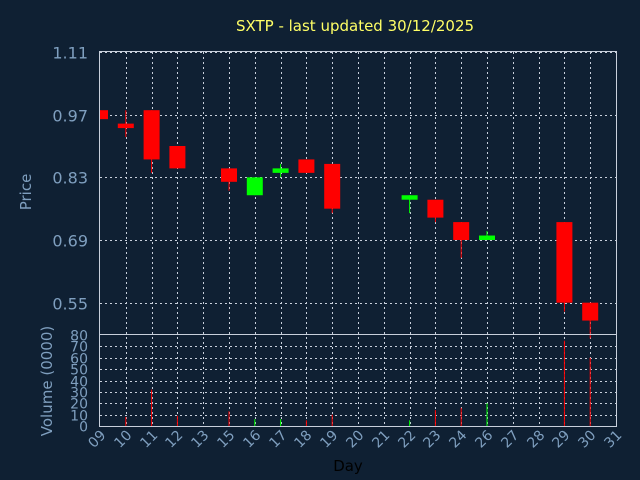 The height and width of the screenshot is (480, 640). Describe the element at coordinates (70, 304) in the screenshot. I see `price-tick-label: 0.55` at that location.